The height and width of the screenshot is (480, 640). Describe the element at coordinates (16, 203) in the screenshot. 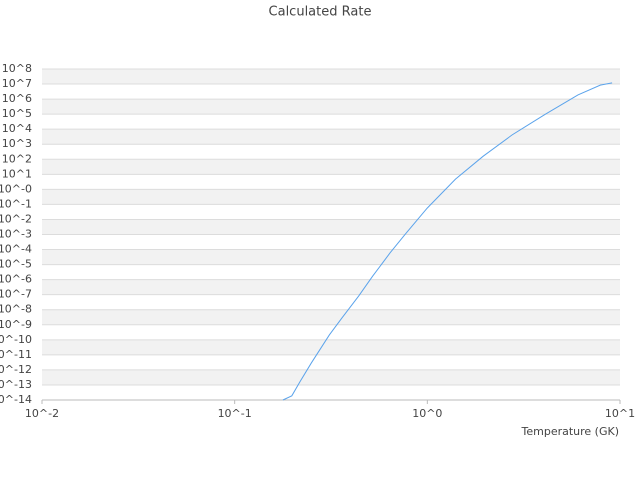

I see `y-tick-label: 10^-1` at that location.